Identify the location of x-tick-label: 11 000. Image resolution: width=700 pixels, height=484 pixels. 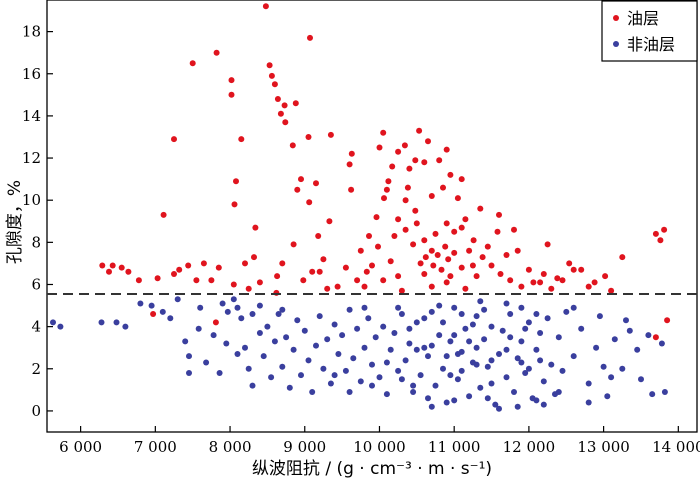
(454, 447).